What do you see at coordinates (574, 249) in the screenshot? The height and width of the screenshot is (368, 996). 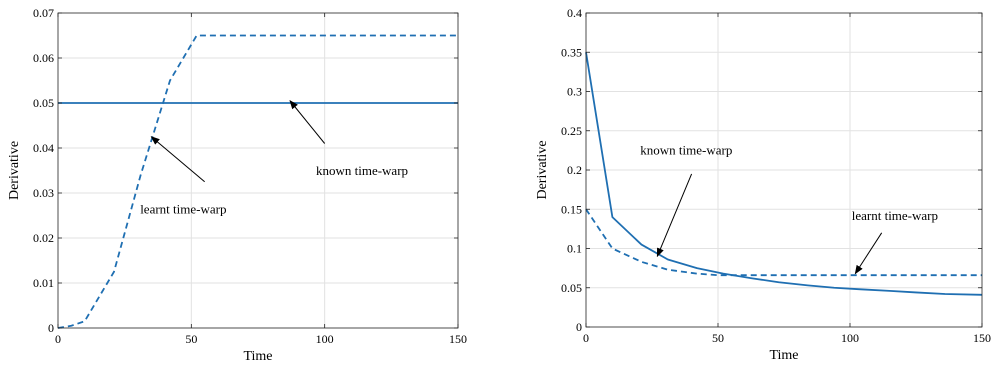 I see `right-y-tick-label: 0.1` at bounding box center [574, 249].